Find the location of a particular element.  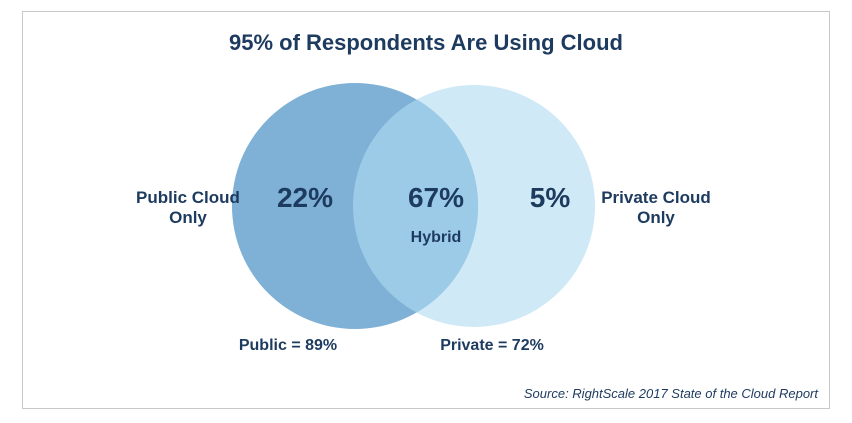

public-only-percentage: 22% is located at coordinates (305, 197).